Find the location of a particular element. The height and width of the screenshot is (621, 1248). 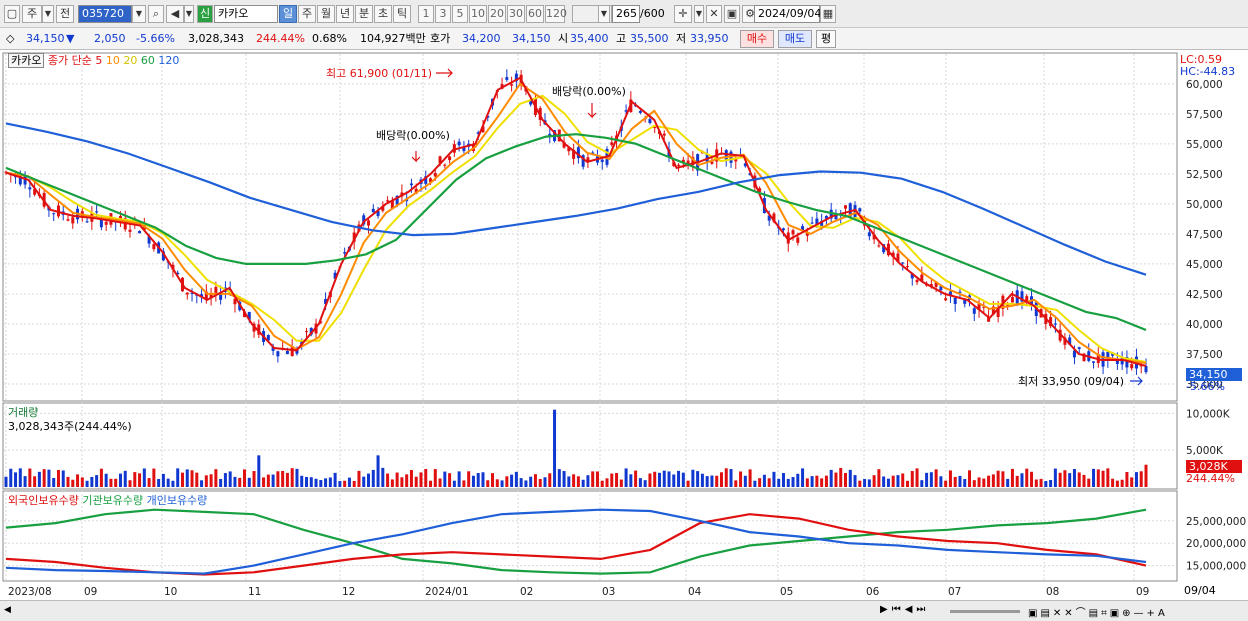

period-3: 년 is located at coordinates (345, 14).